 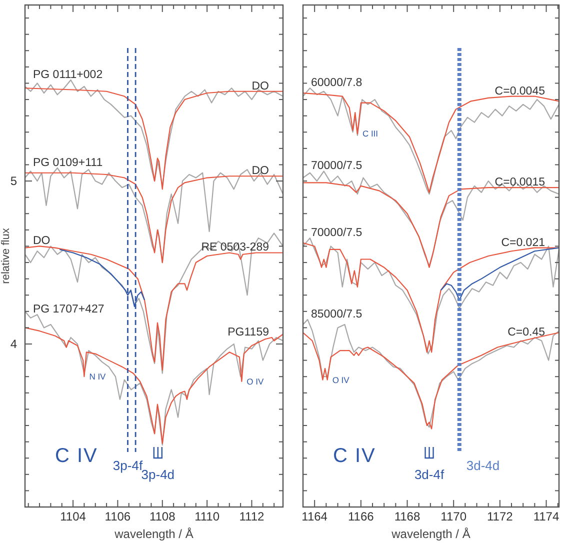 What do you see at coordinates (336, 314) in the screenshot?
I see `series-label: 85000/7.5` at bounding box center [336, 314].